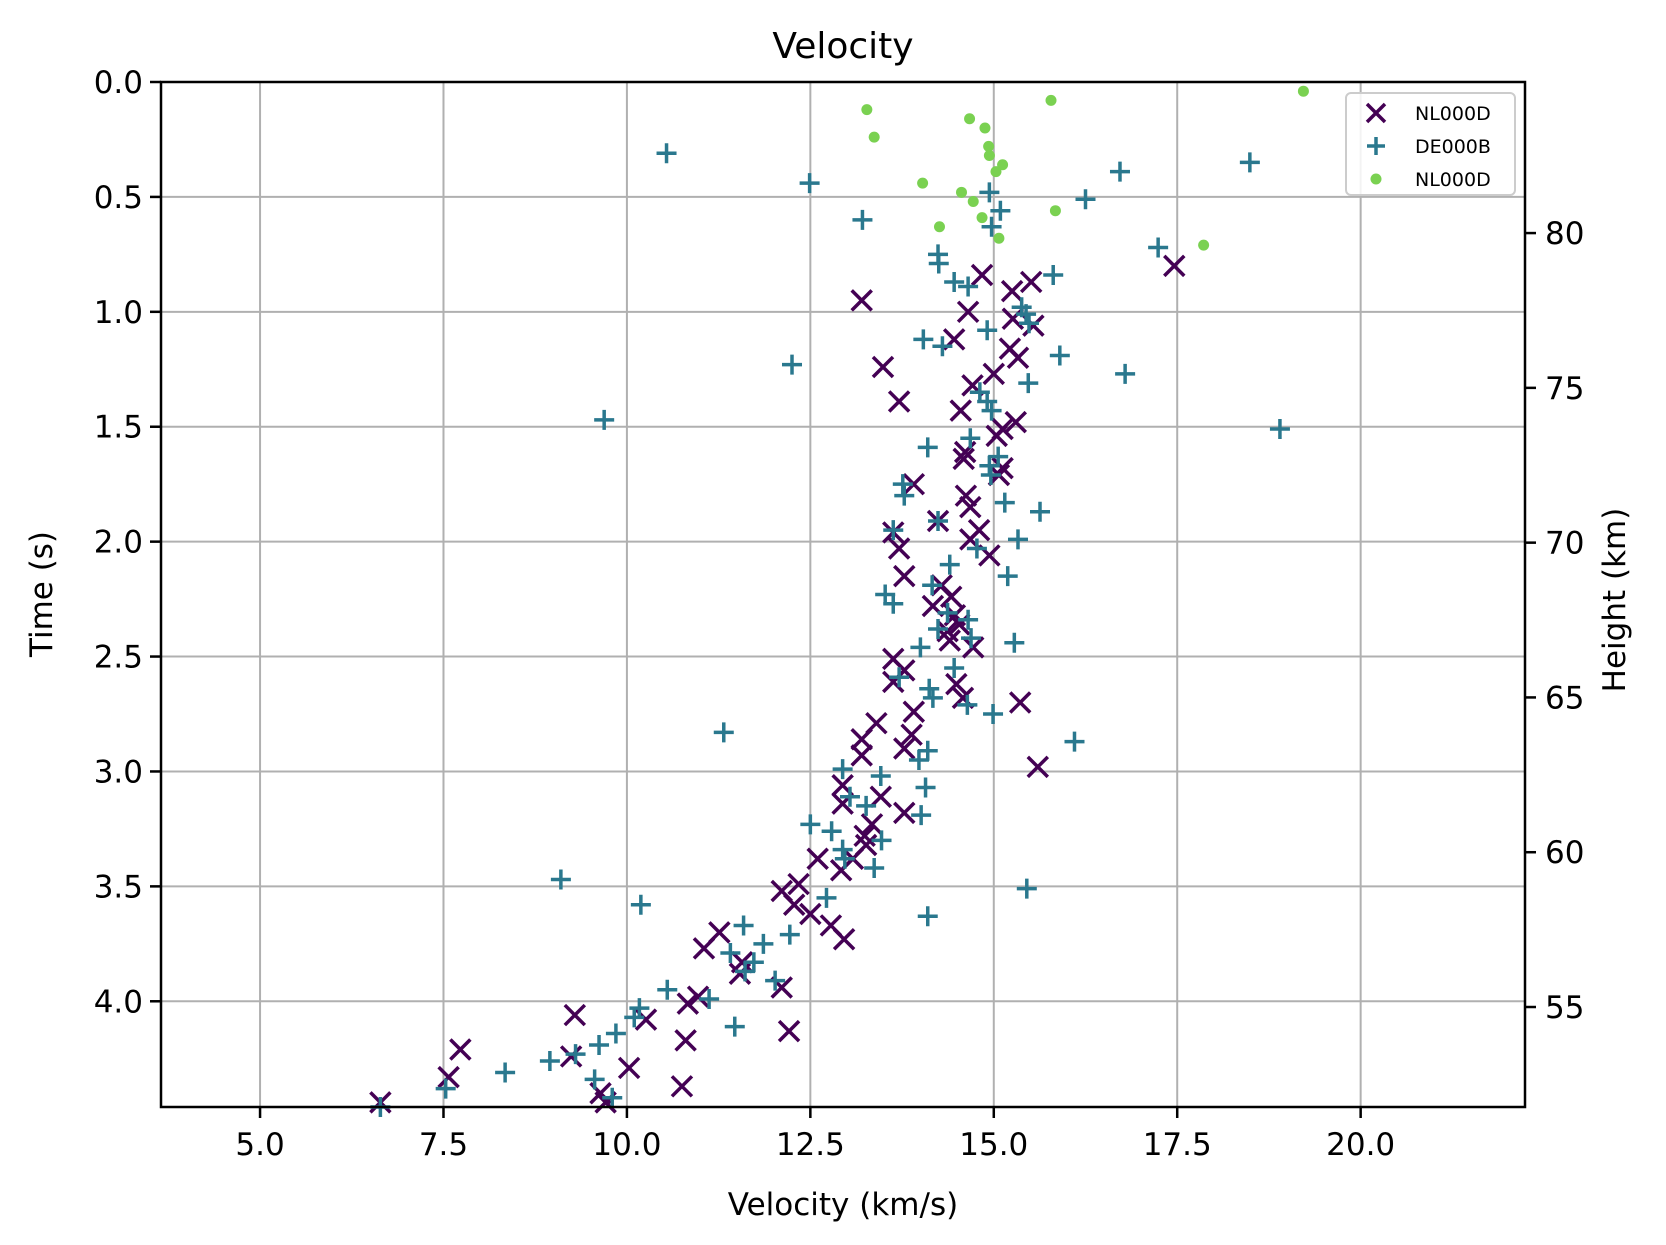  What do you see at coordinates (1453, 147) in the screenshot?
I see `legend-label: DE000B` at bounding box center [1453, 147].